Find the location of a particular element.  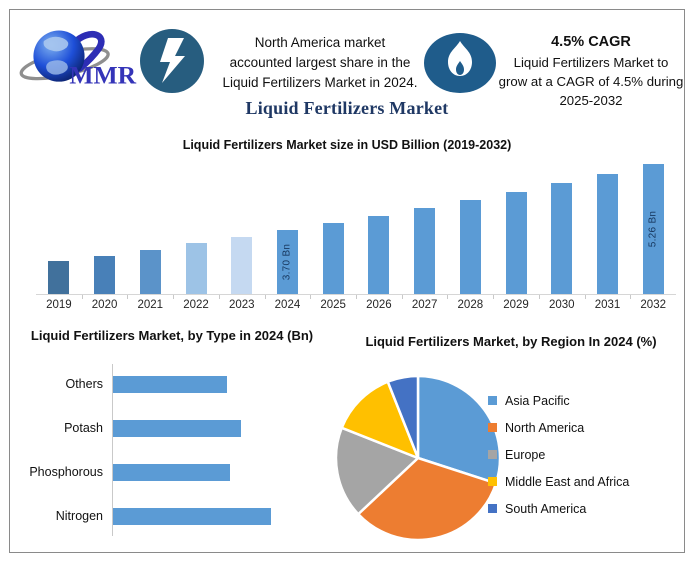

note-line: Liquid Fertilizers Market in 2024. is located at coordinates (320, 82).